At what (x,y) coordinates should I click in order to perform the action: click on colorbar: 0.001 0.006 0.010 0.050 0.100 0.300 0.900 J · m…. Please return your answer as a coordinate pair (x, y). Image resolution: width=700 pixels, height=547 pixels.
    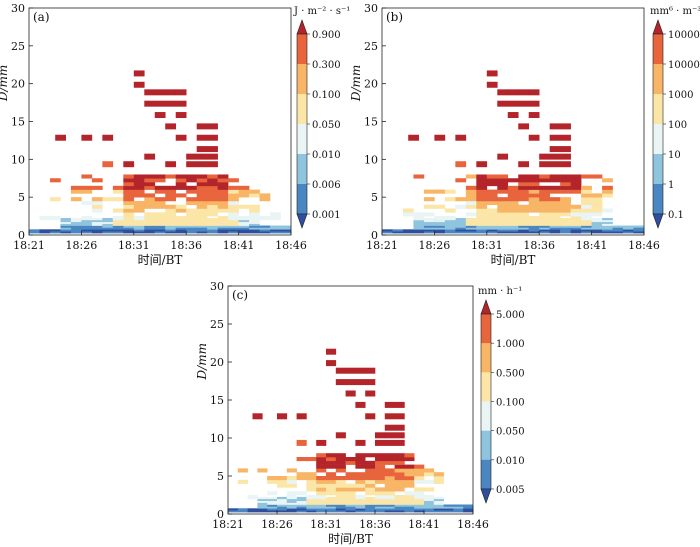
    Looking at the image, I should click on (321, 117).